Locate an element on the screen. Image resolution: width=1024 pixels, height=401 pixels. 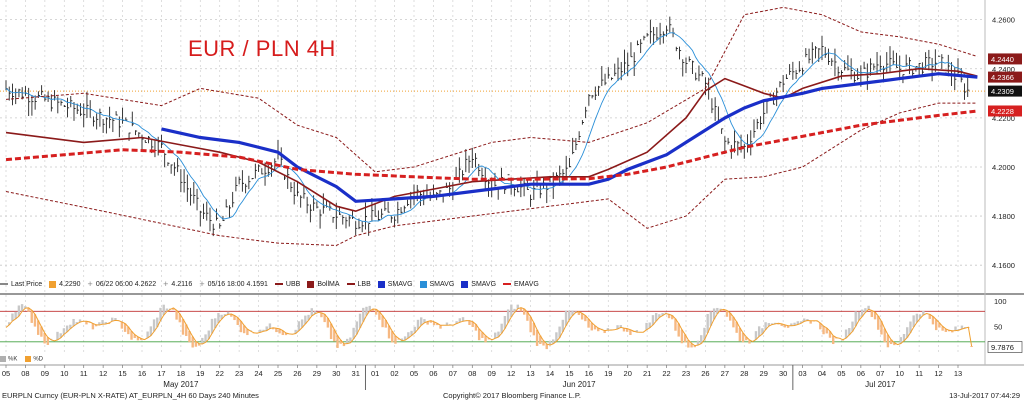
legend-item: EMAVG is located at coordinates (521, 284).